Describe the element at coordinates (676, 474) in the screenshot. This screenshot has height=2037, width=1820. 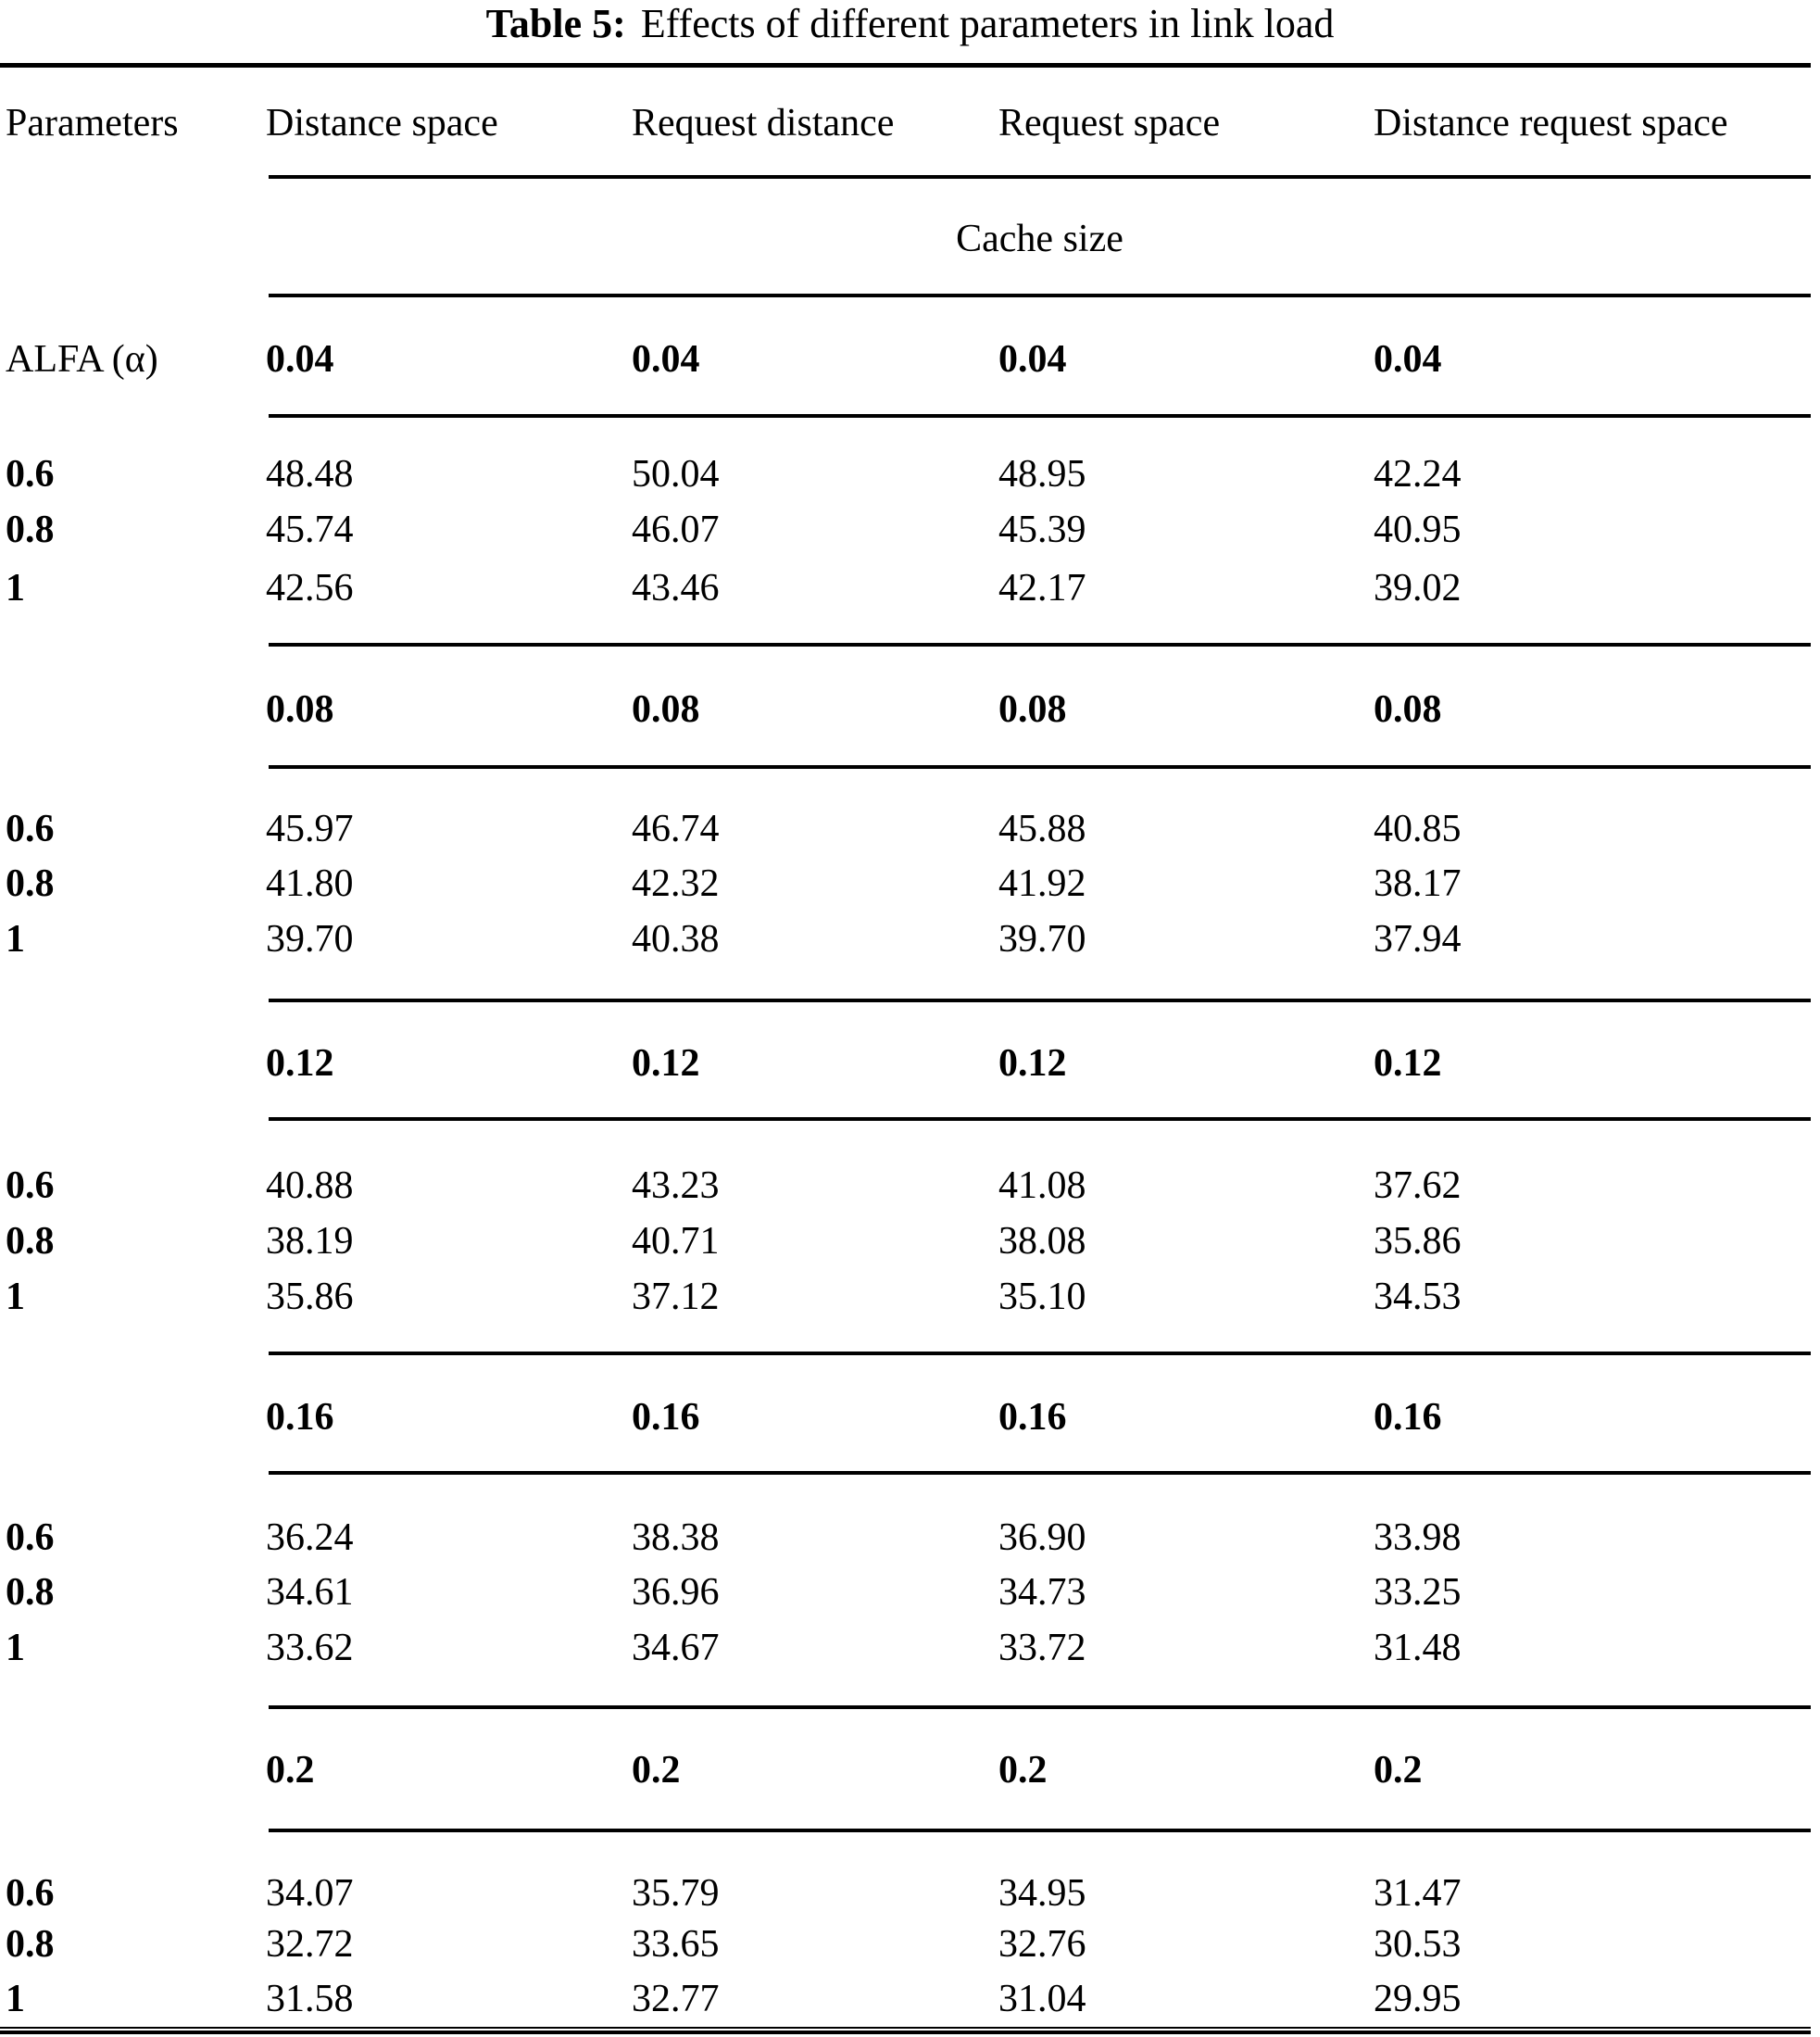
I see `data-cell: 50.04` at that location.